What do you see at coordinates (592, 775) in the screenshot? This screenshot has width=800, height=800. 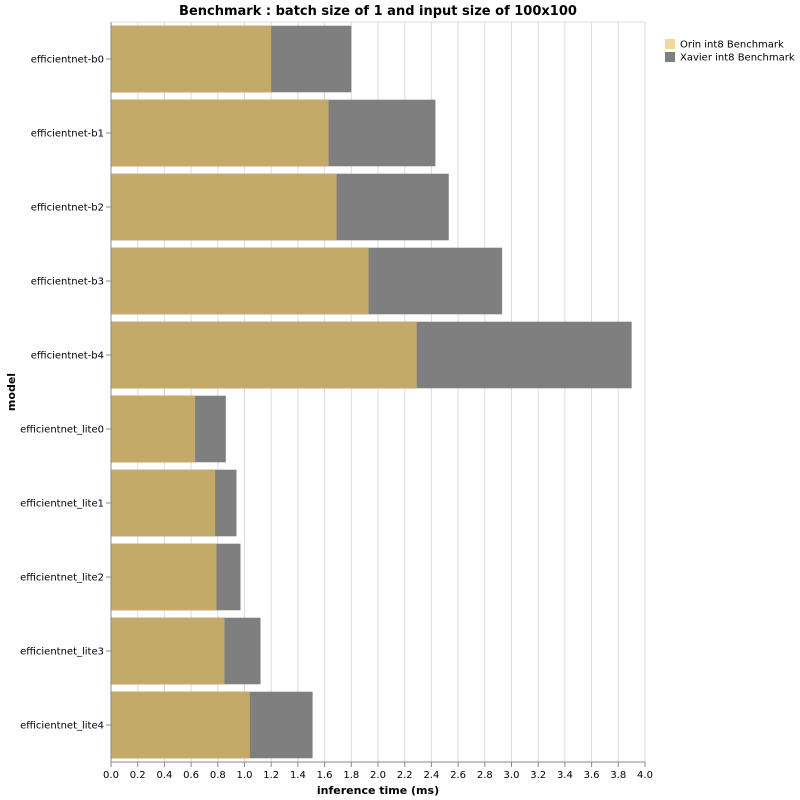 I see `x-tick-label: 3.6` at bounding box center [592, 775].